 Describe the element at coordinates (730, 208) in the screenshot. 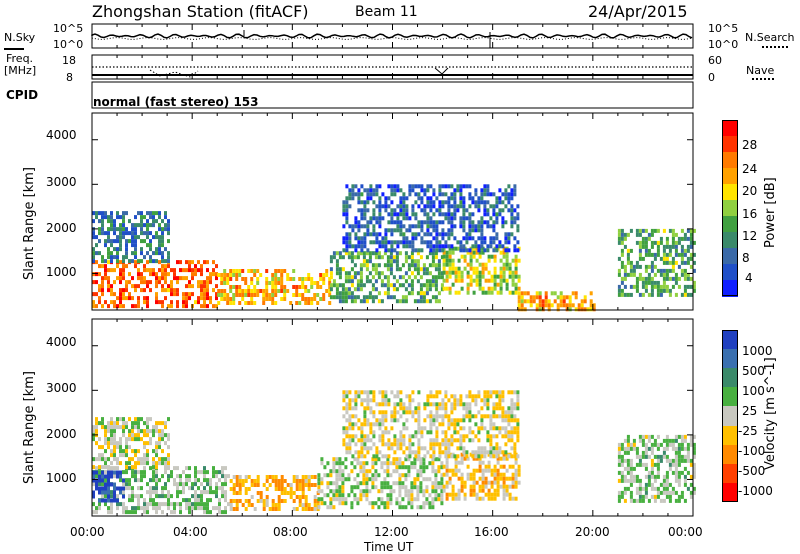

I see `cb-power-frame` at that location.